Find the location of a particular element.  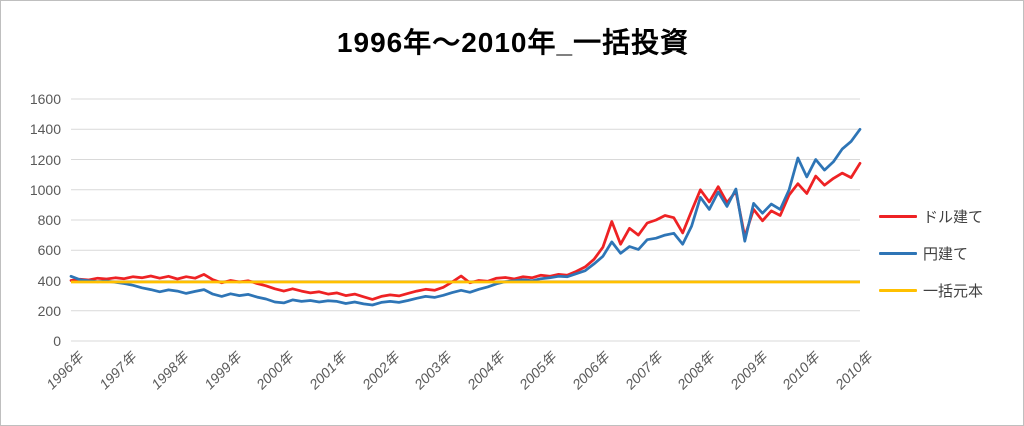

y-tick-label: 800 is located at coordinates (49, 220).